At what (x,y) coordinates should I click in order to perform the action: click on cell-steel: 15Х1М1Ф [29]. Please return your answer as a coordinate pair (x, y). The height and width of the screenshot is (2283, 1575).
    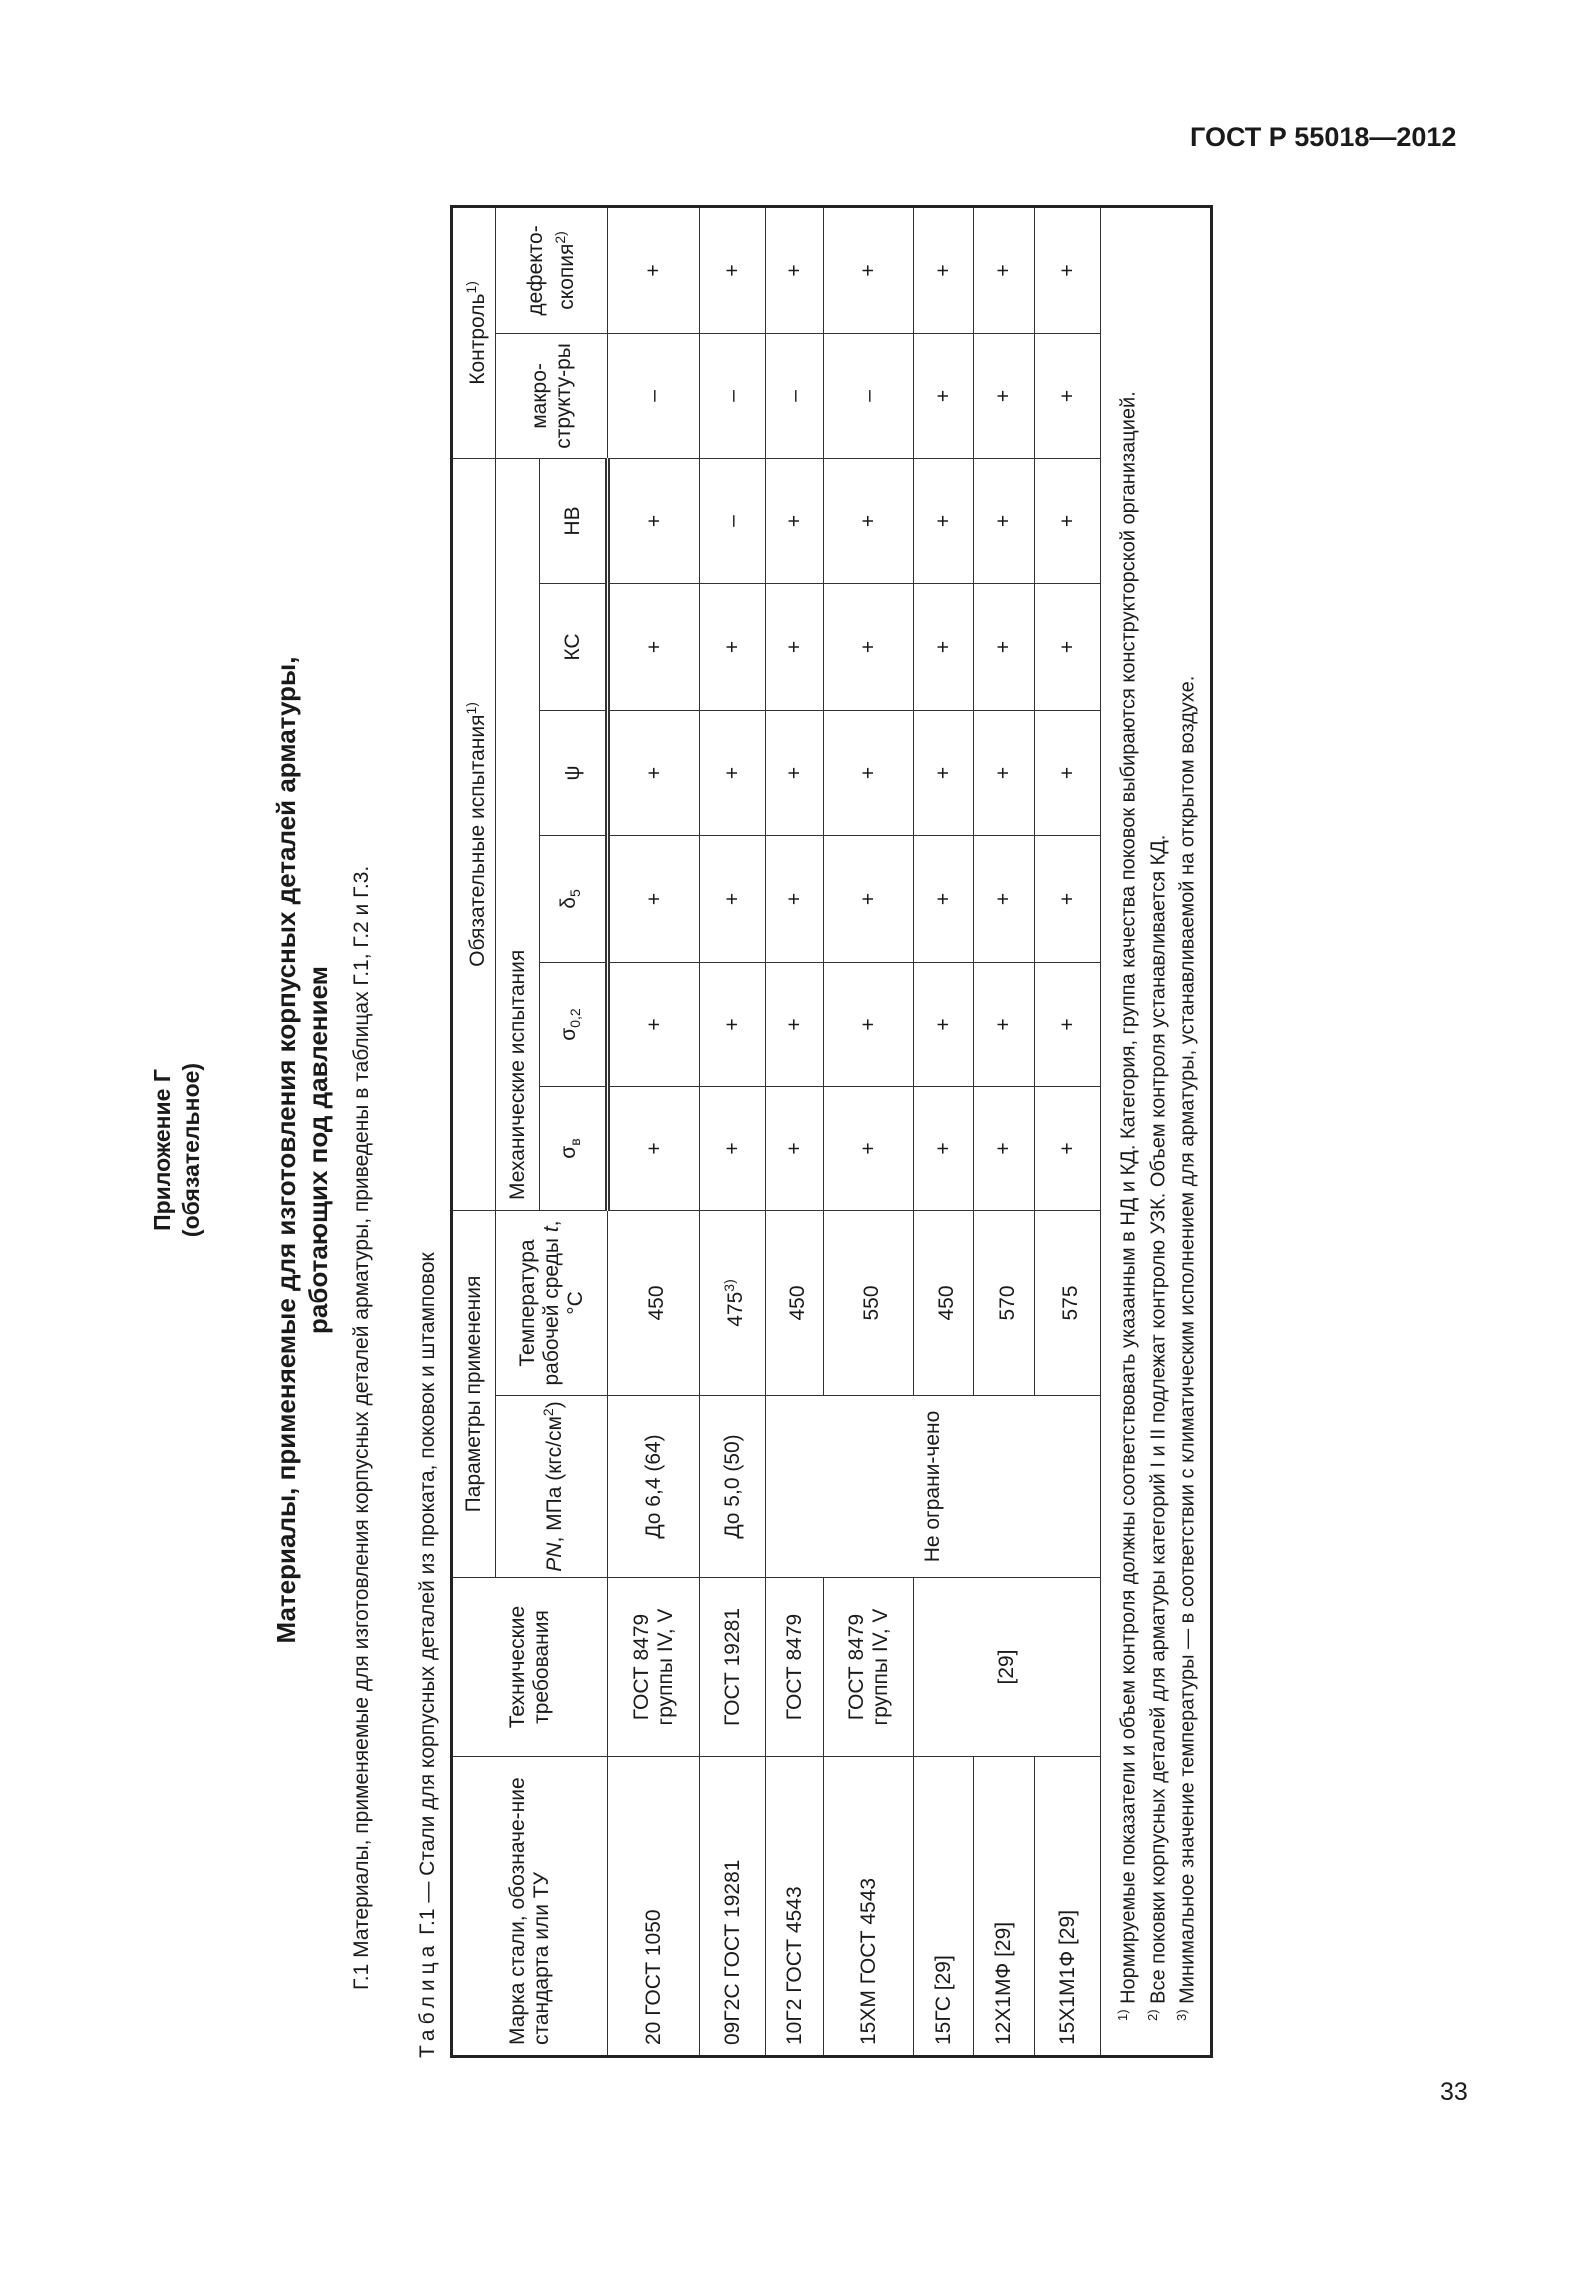
    Looking at the image, I should click on (1067, 1906).